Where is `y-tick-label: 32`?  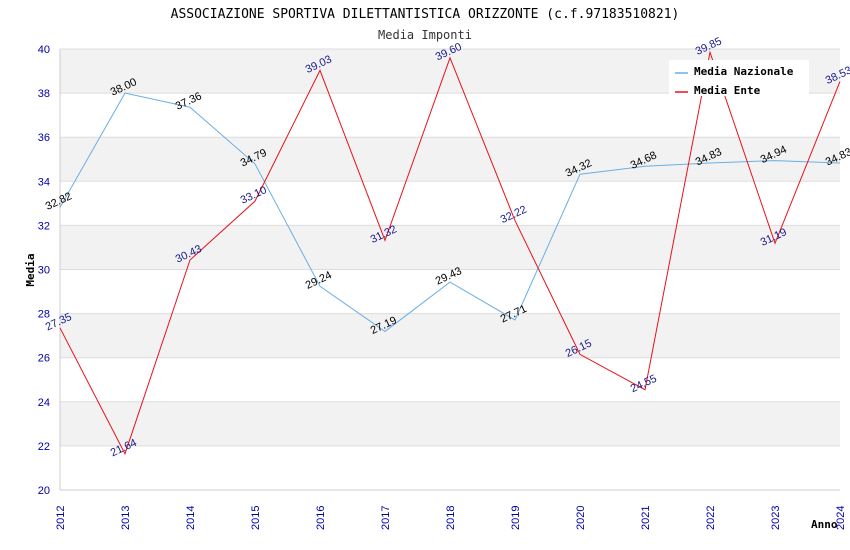
y-tick-label: 32 is located at coordinates (44, 226).